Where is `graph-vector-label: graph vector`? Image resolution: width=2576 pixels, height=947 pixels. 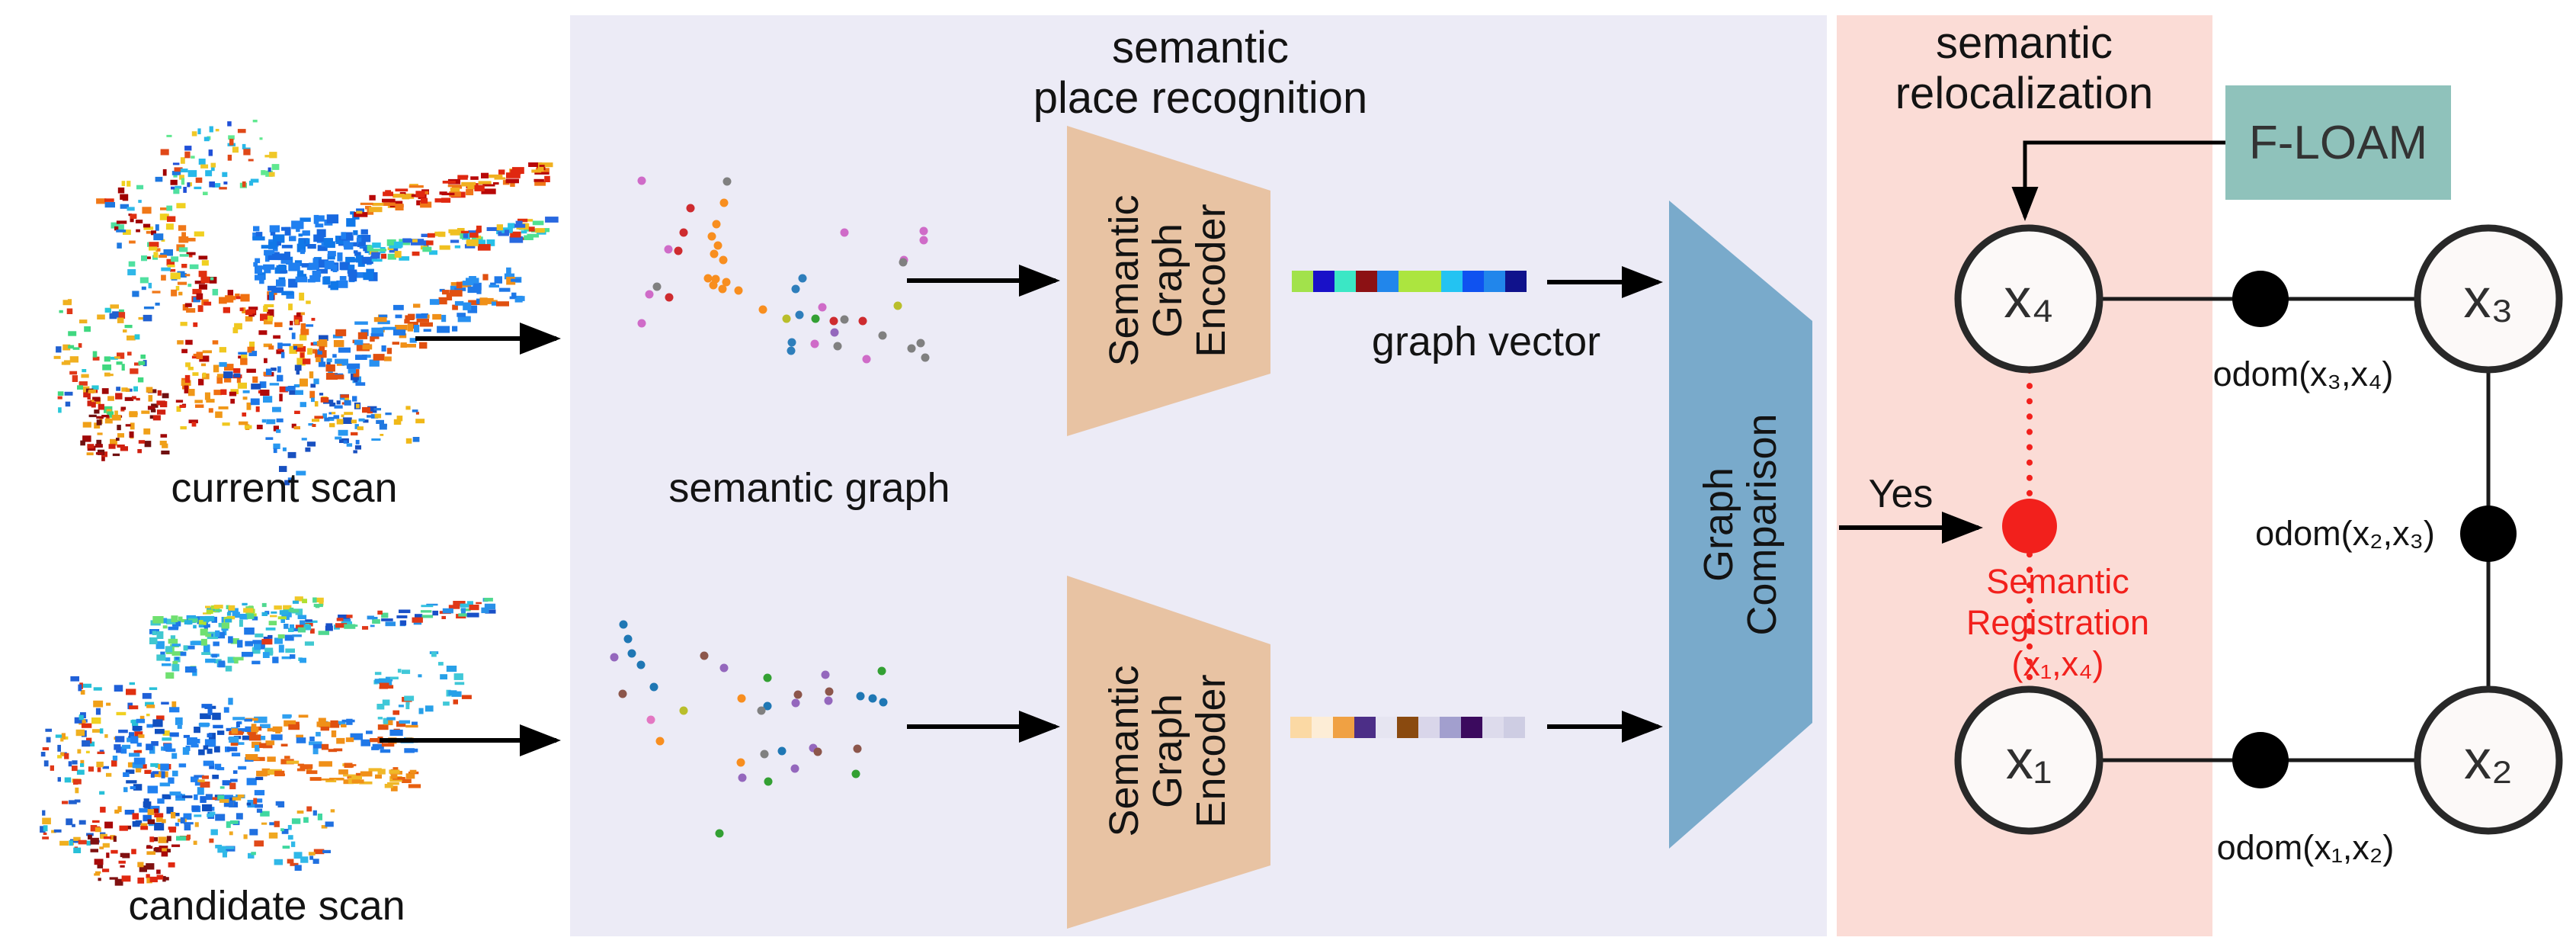 graph-vector-label: graph vector is located at coordinates (1486, 341).